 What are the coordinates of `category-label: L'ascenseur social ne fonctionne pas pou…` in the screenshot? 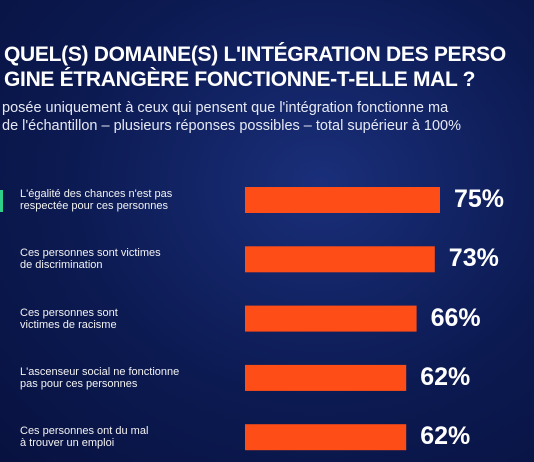 It's located at (100, 377).